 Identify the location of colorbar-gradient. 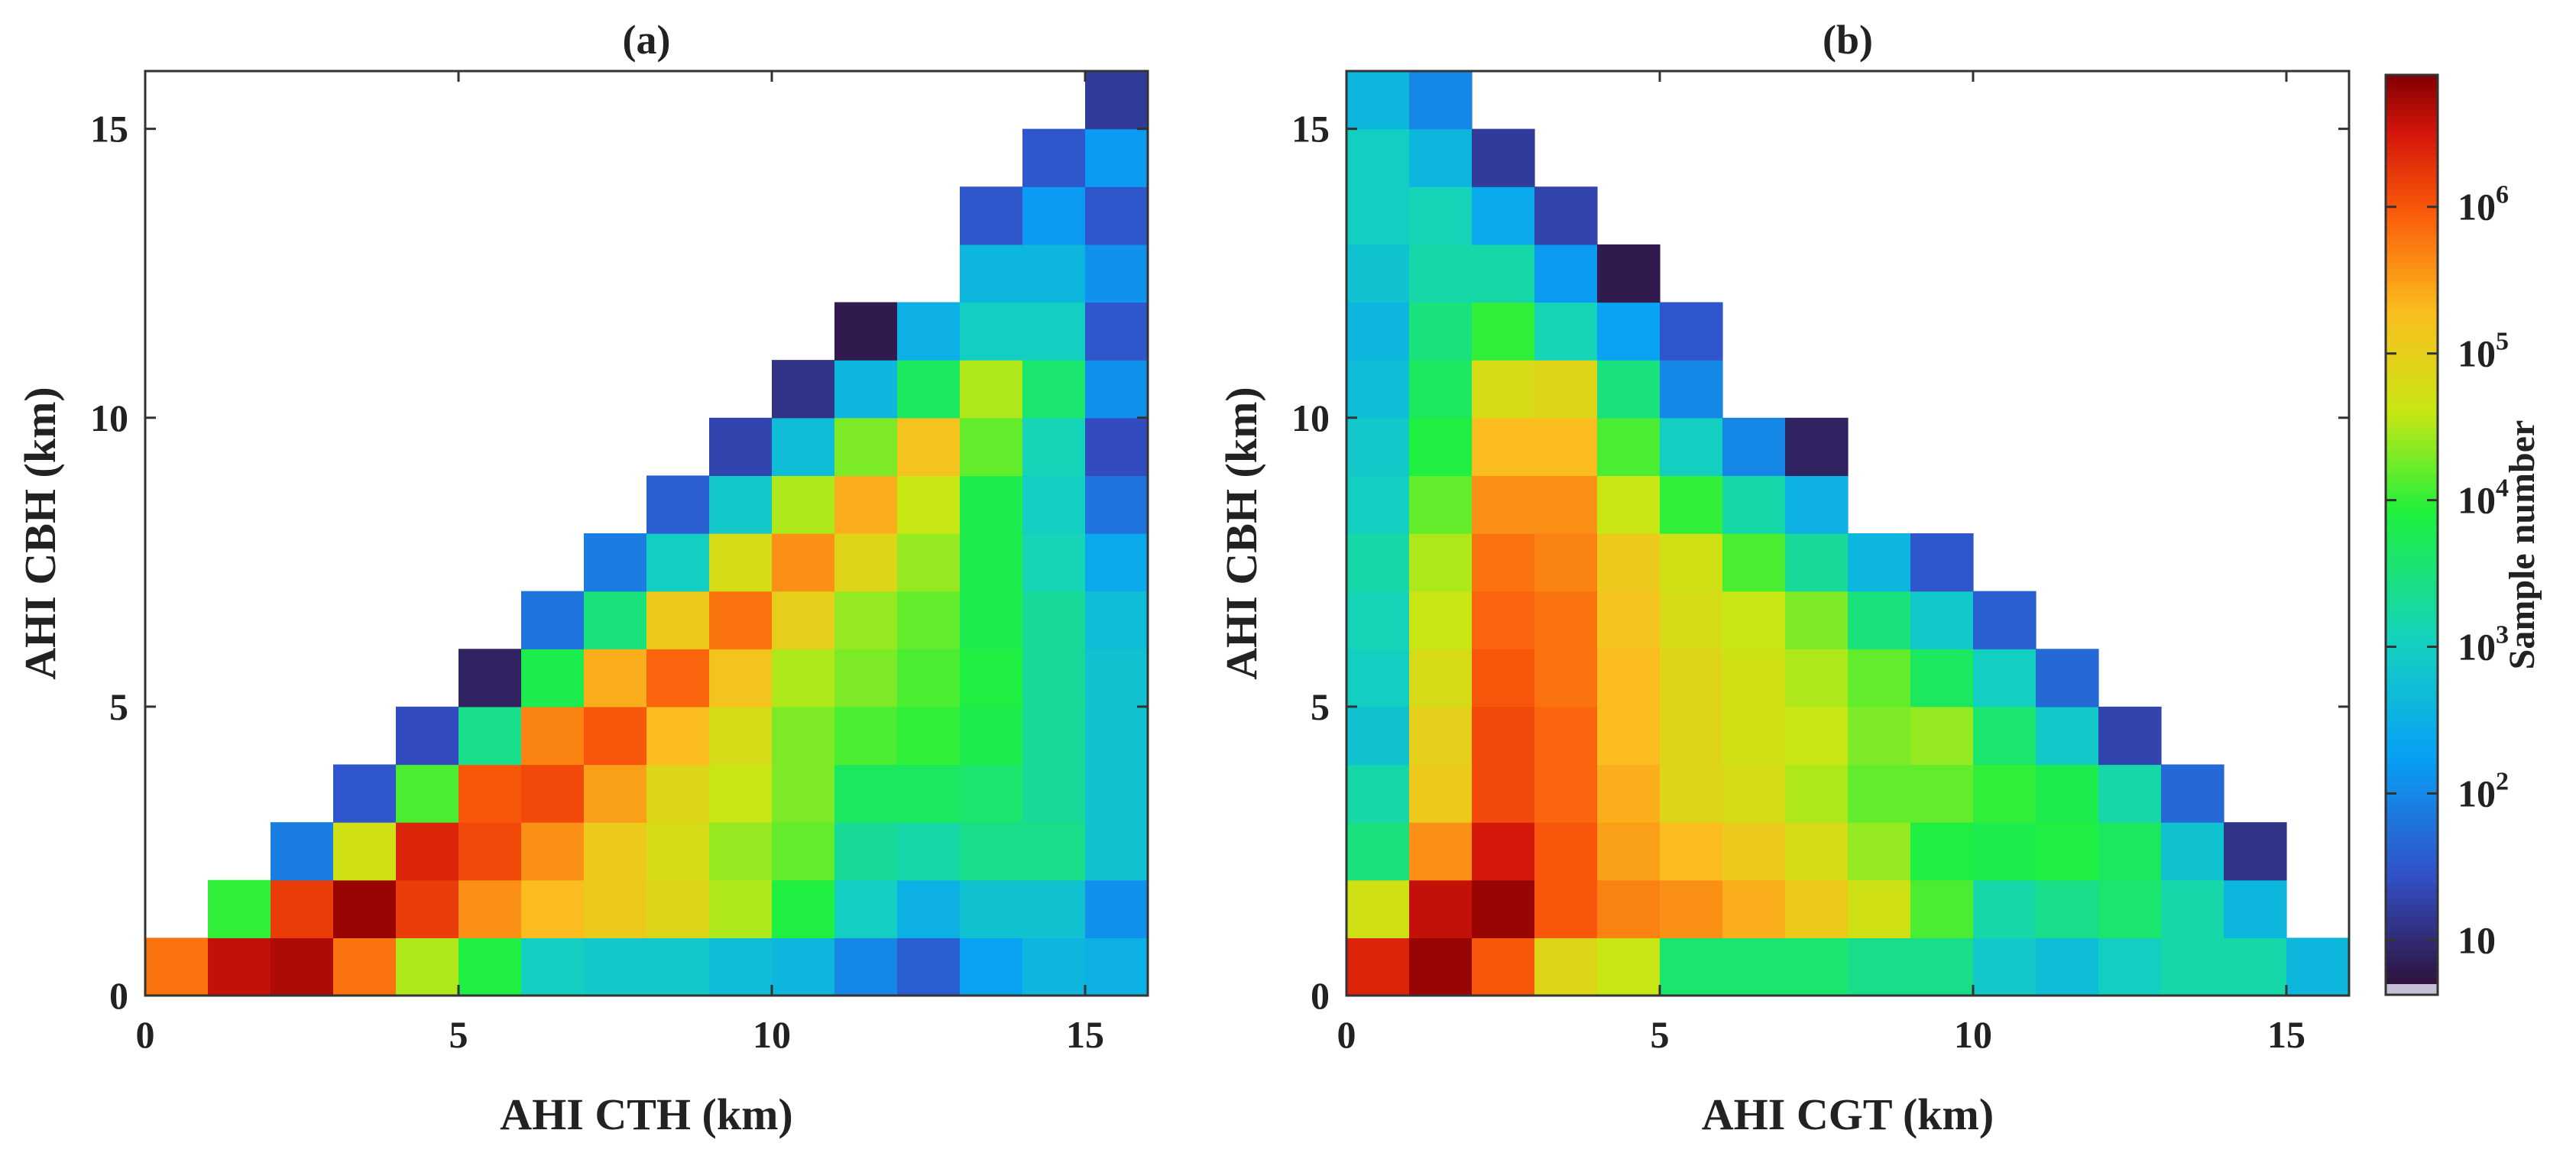
(2412, 530).